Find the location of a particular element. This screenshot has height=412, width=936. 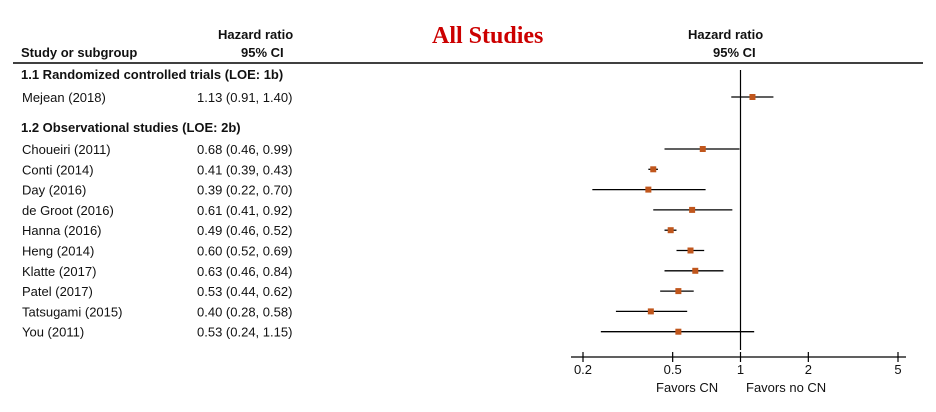

study-ci: 0.61 (0.41, 0.92) is located at coordinates (244, 210).